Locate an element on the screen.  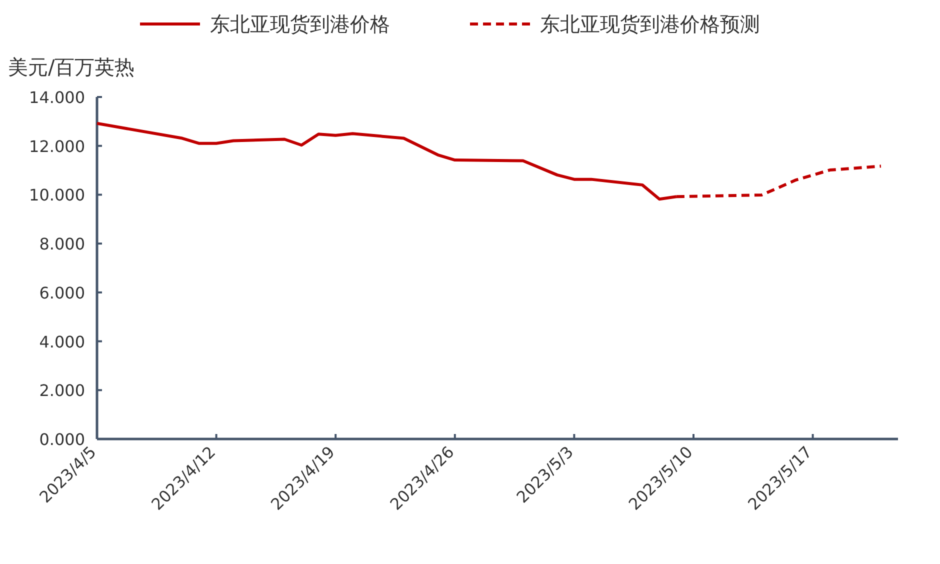
legend-label: 东北亚现货到港价格 is located at coordinates (300, 24).